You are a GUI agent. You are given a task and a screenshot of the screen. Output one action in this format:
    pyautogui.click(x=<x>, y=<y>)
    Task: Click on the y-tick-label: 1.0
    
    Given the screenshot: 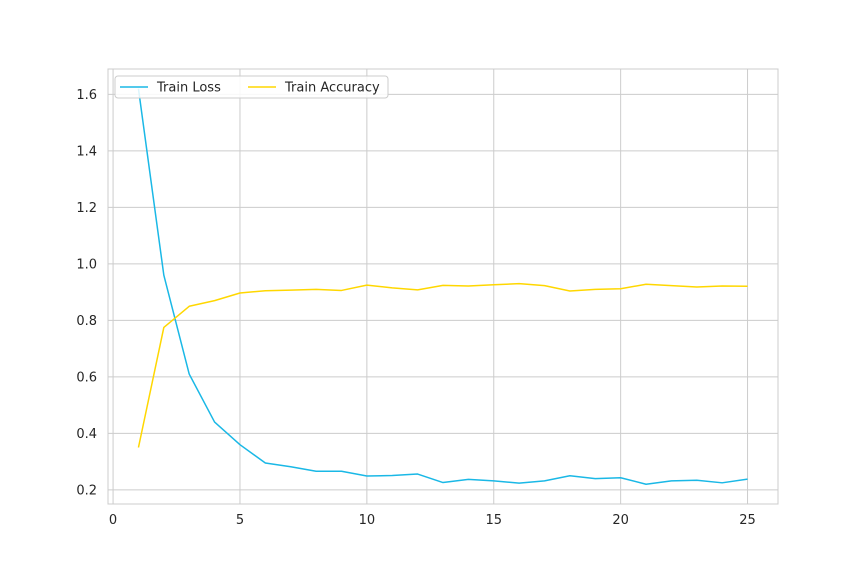 What is the action you would take?
    pyautogui.click(x=86, y=264)
    